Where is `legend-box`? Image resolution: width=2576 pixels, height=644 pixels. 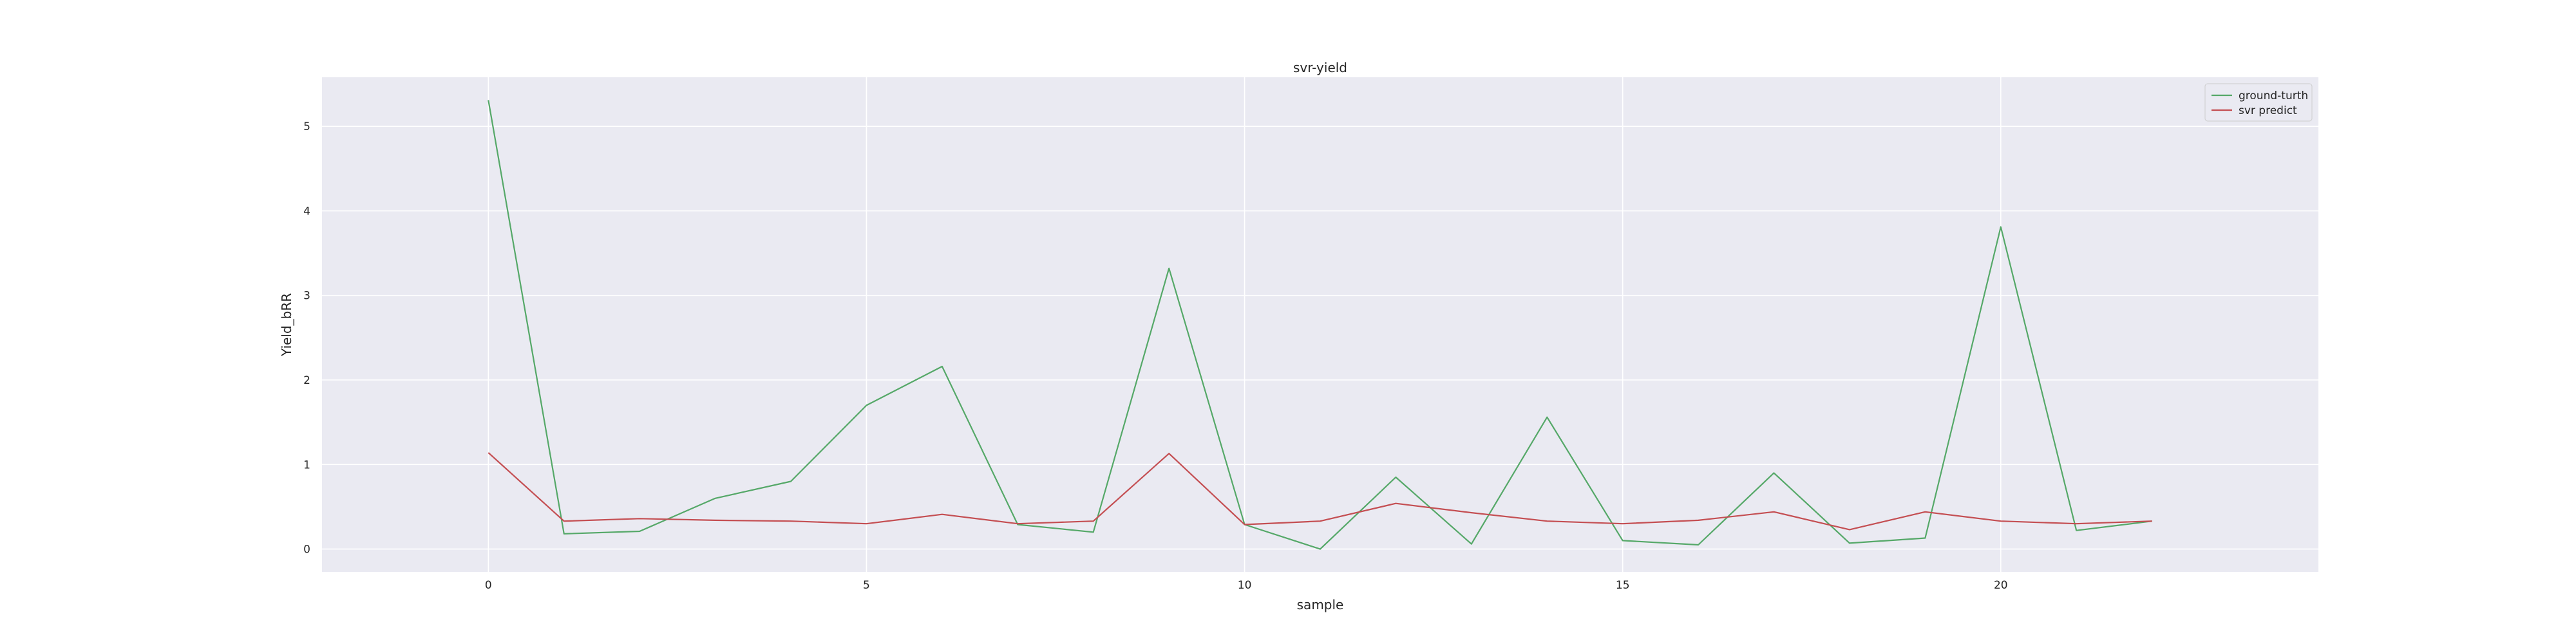 legend-box is located at coordinates (2258, 103).